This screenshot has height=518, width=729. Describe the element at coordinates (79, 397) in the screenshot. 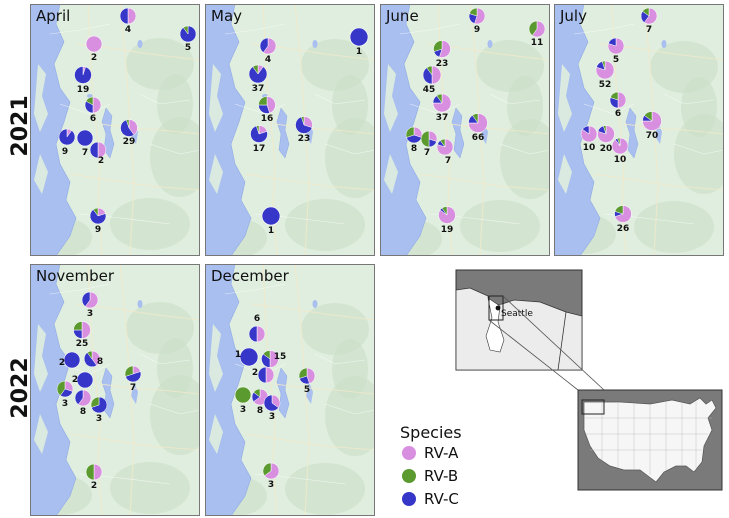

I see `pie-november-site-8-slice-rv-c` at that location.